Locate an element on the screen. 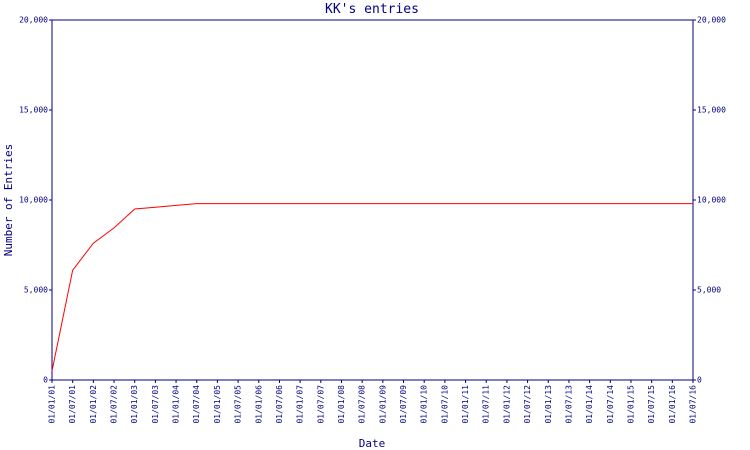  x-tick-label: 01/01/14 is located at coordinates (589, 404).